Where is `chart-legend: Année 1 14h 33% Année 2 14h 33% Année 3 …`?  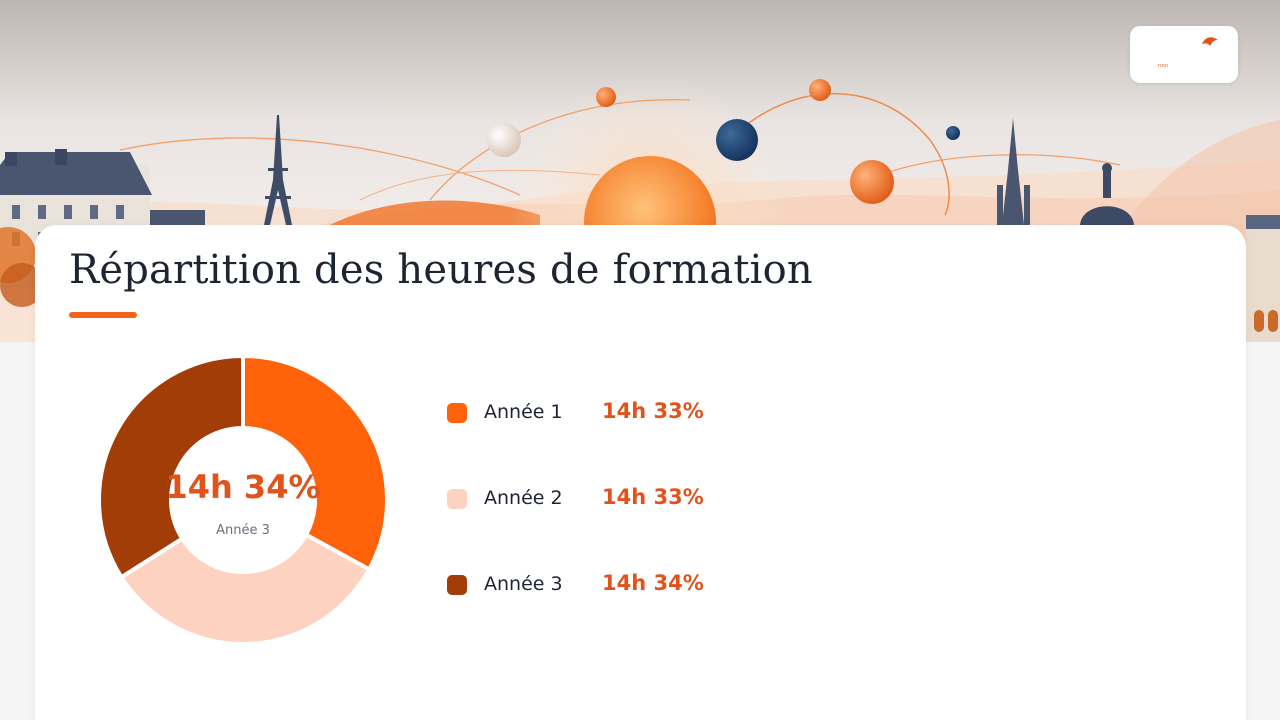 chart-legend: Année 1 14h 33% Année 2 14h 33% Année 3 … is located at coordinates (647, 524).